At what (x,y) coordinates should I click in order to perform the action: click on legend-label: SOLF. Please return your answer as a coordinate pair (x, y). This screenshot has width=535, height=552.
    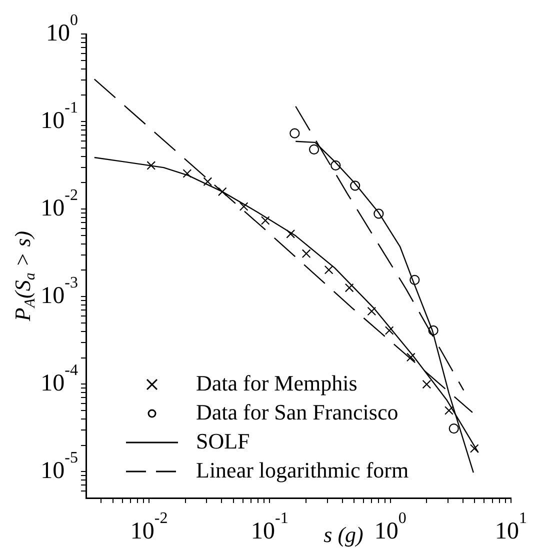
    Looking at the image, I should click on (223, 441).